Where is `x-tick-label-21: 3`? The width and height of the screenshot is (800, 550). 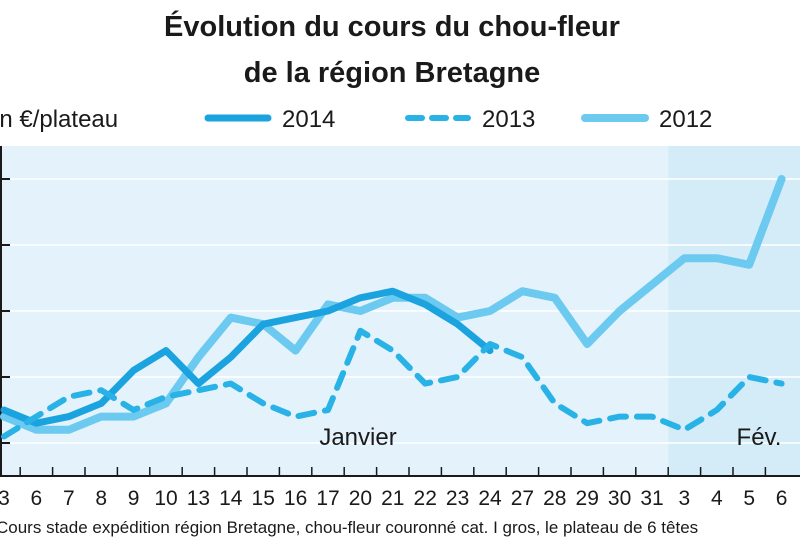
x-tick-label-21: 3 is located at coordinates (685, 498).